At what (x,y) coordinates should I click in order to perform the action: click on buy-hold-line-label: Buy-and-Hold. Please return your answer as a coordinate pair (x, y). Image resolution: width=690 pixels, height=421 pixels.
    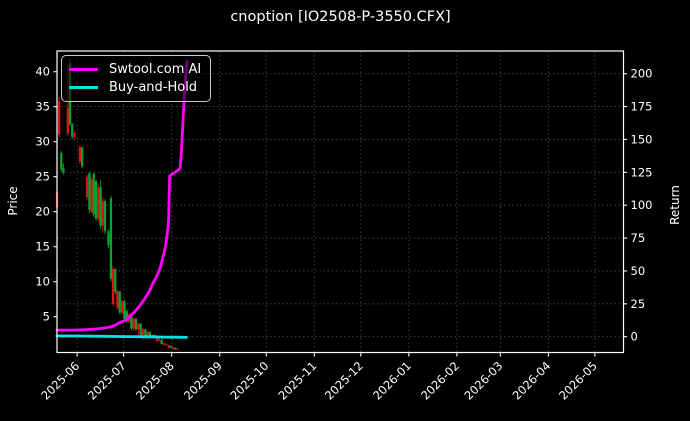
    Looking at the image, I should click on (153, 88).